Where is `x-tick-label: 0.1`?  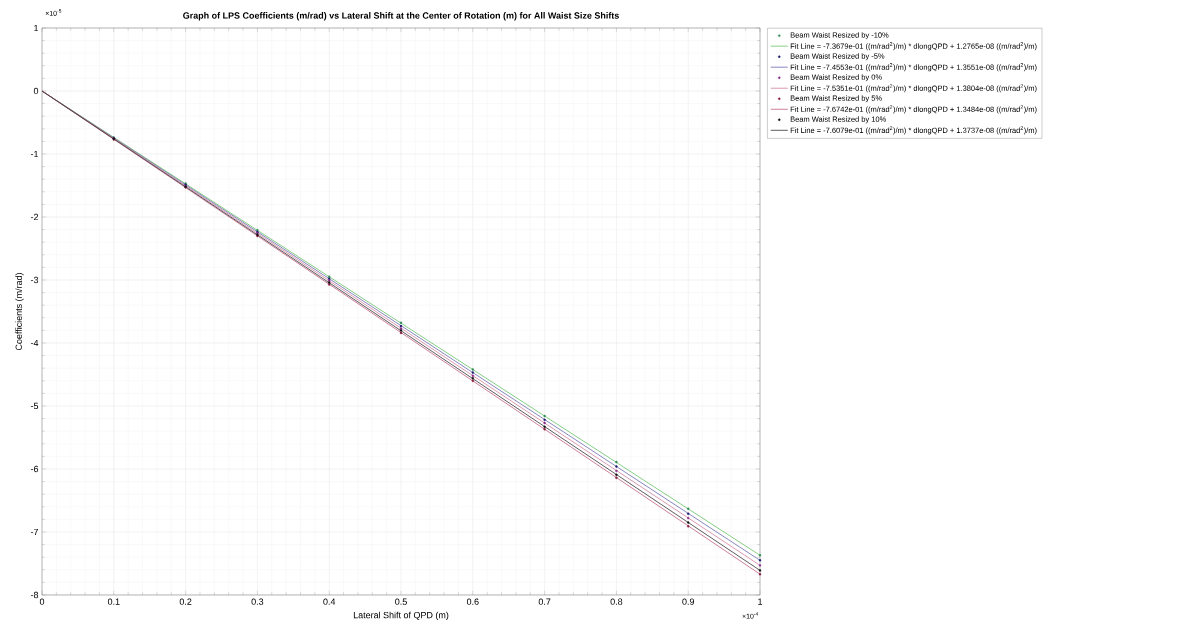 x-tick-label: 0.1 is located at coordinates (113, 601).